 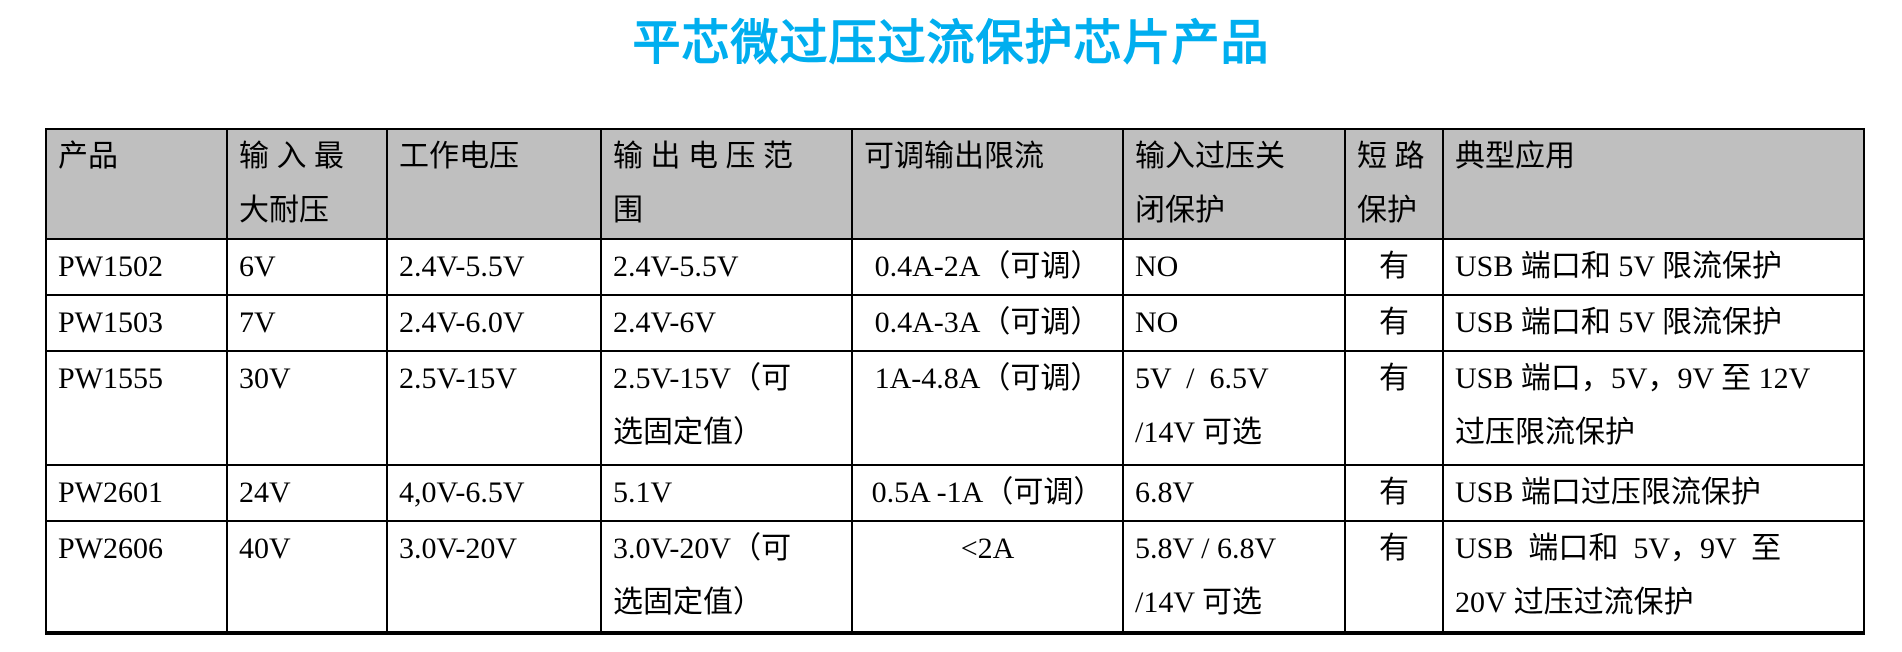 I want to click on adjustable-output-current-limit-cell: 0.5A -1A（可调）, so click(x=987, y=493).